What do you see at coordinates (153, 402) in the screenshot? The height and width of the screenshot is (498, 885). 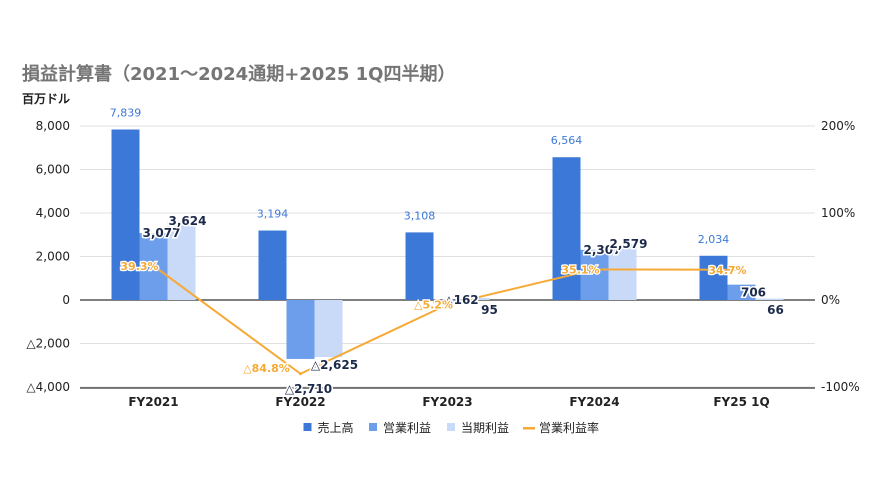 I see `x-category-label: FY2021` at bounding box center [153, 402].